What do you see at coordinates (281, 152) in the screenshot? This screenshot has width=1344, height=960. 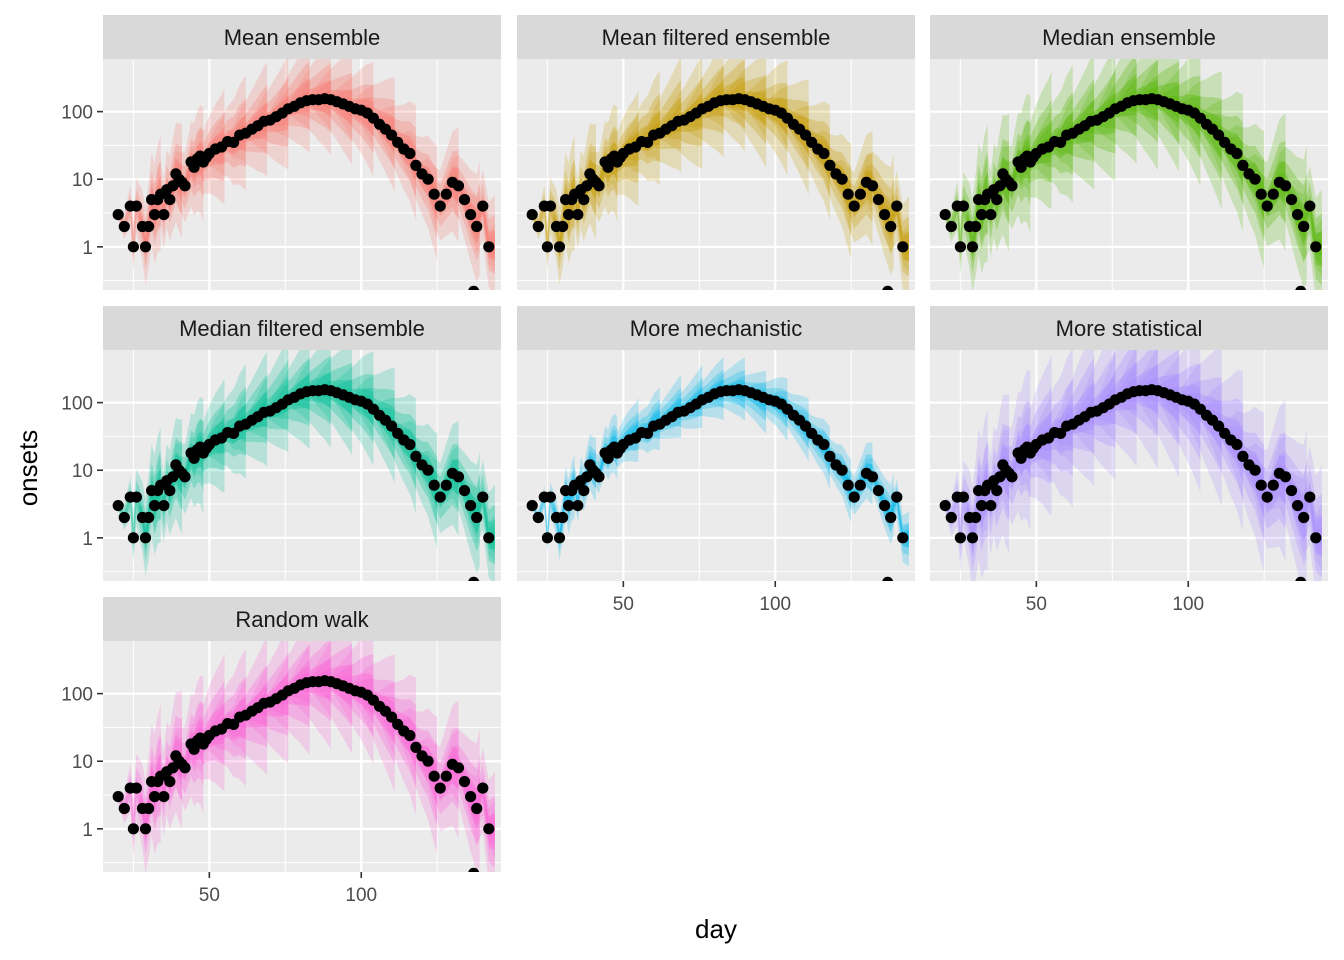 I see `facet-panel: Mean ensemble 1 10 100` at bounding box center [281, 152].